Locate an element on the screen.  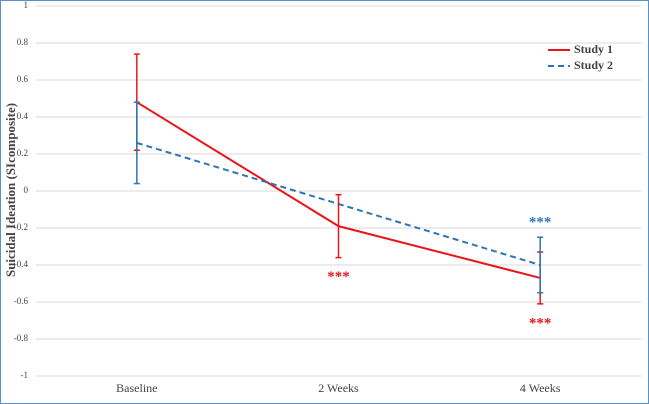
legend-label: Study 2 is located at coordinates (593, 65).